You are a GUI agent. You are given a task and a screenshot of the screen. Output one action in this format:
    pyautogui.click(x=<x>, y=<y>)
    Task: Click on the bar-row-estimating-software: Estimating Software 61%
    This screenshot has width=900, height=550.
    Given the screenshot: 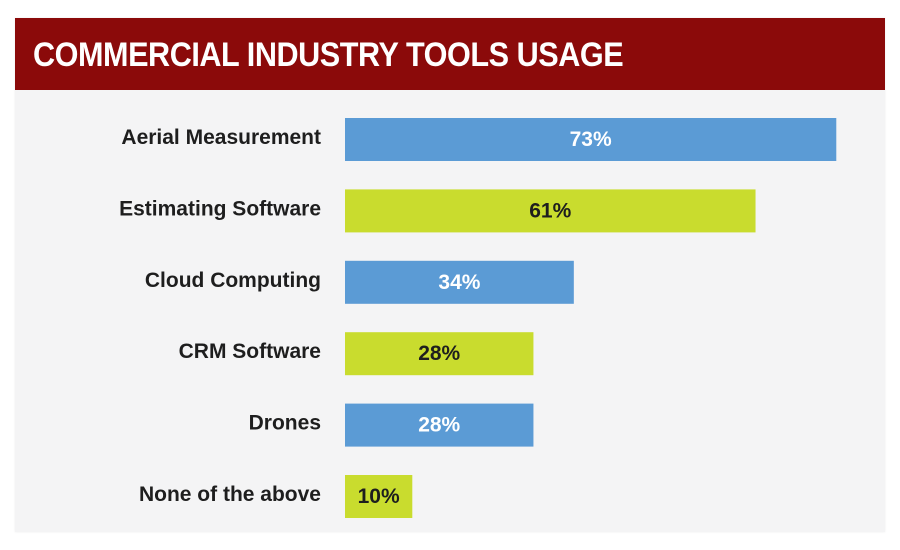 What is the action you would take?
    pyautogui.click(x=437, y=211)
    